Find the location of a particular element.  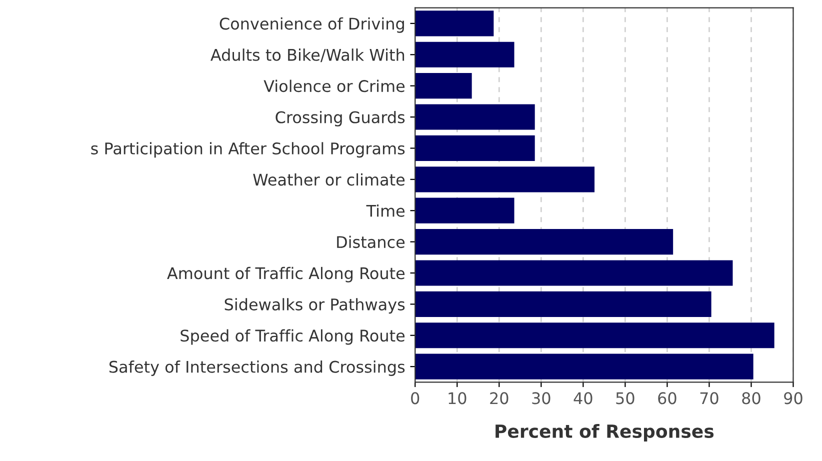

x-axis-title: Percent of Responses is located at coordinates (605, 433).